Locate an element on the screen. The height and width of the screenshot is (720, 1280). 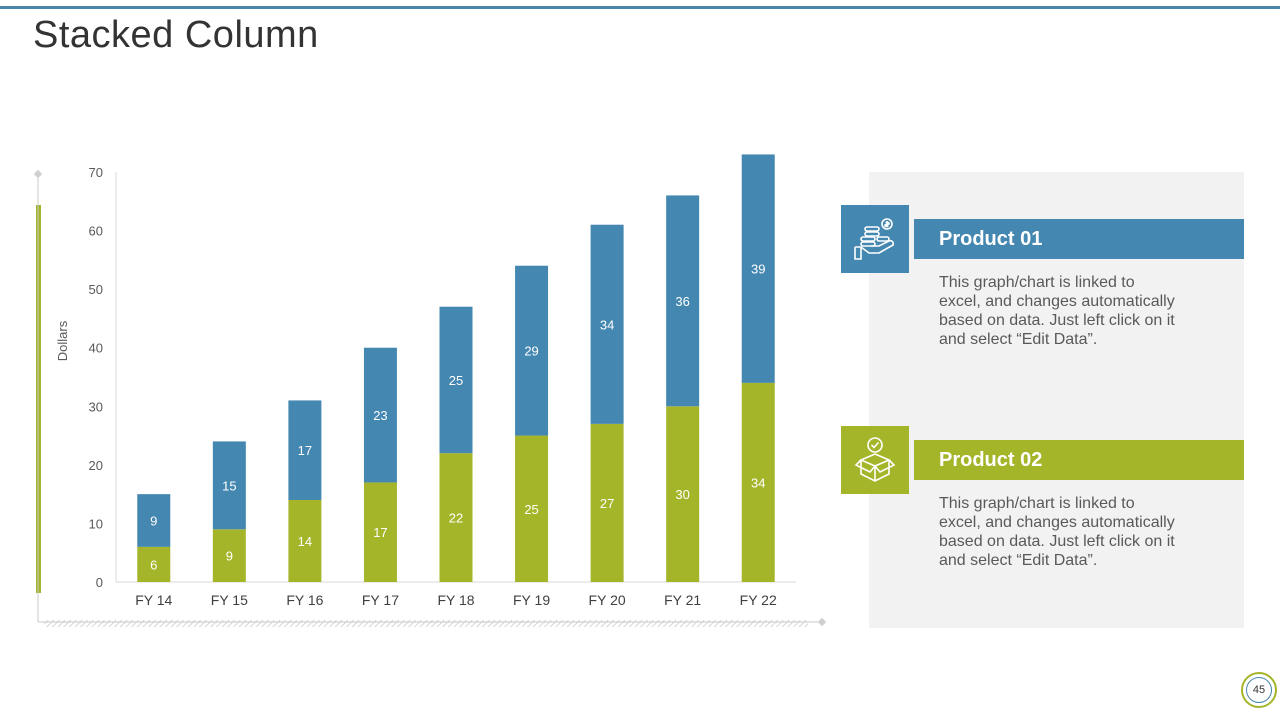
product2-label-bar: Product 02 is located at coordinates (1079, 460).